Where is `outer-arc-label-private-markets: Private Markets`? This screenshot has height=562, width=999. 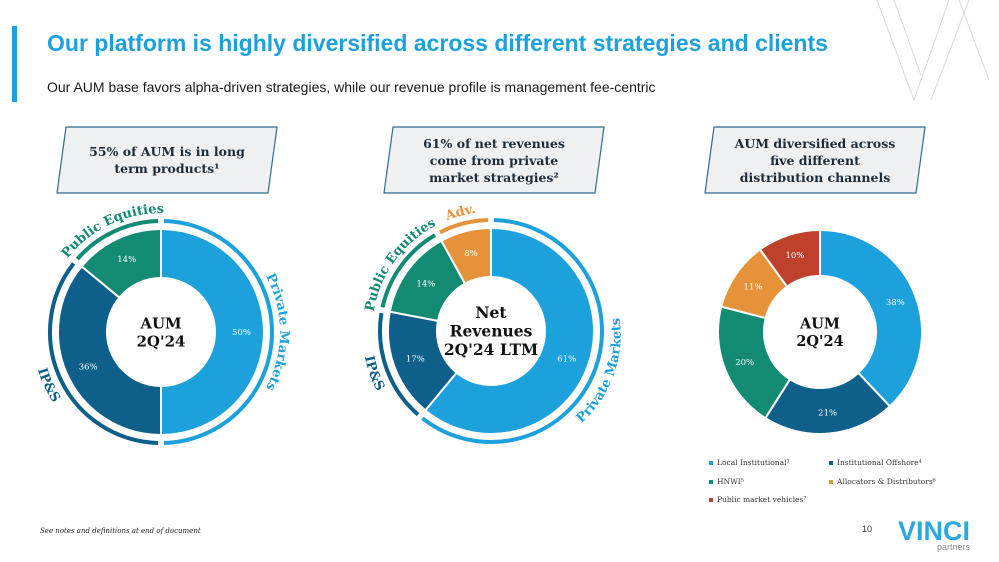
outer-arc-label-private-markets: Private Markets is located at coordinates (276, 332).